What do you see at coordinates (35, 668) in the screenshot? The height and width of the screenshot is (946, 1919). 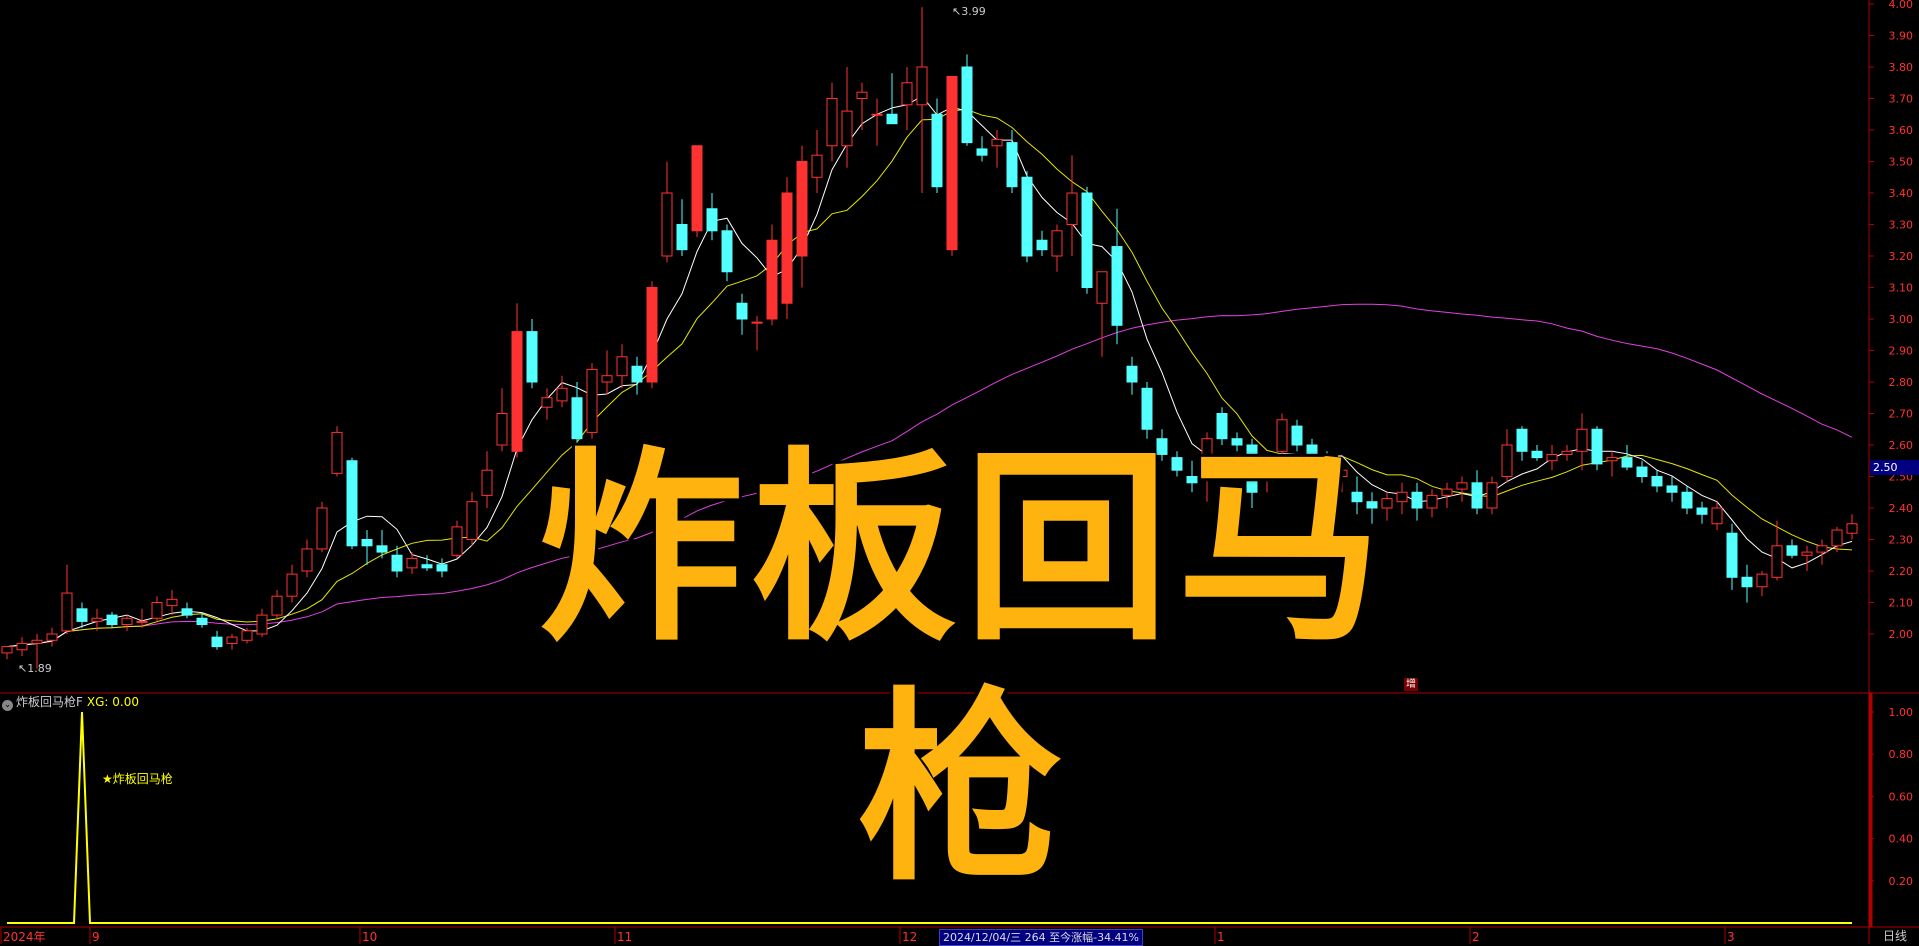 I see `low-label: ↖1.89` at bounding box center [35, 668].